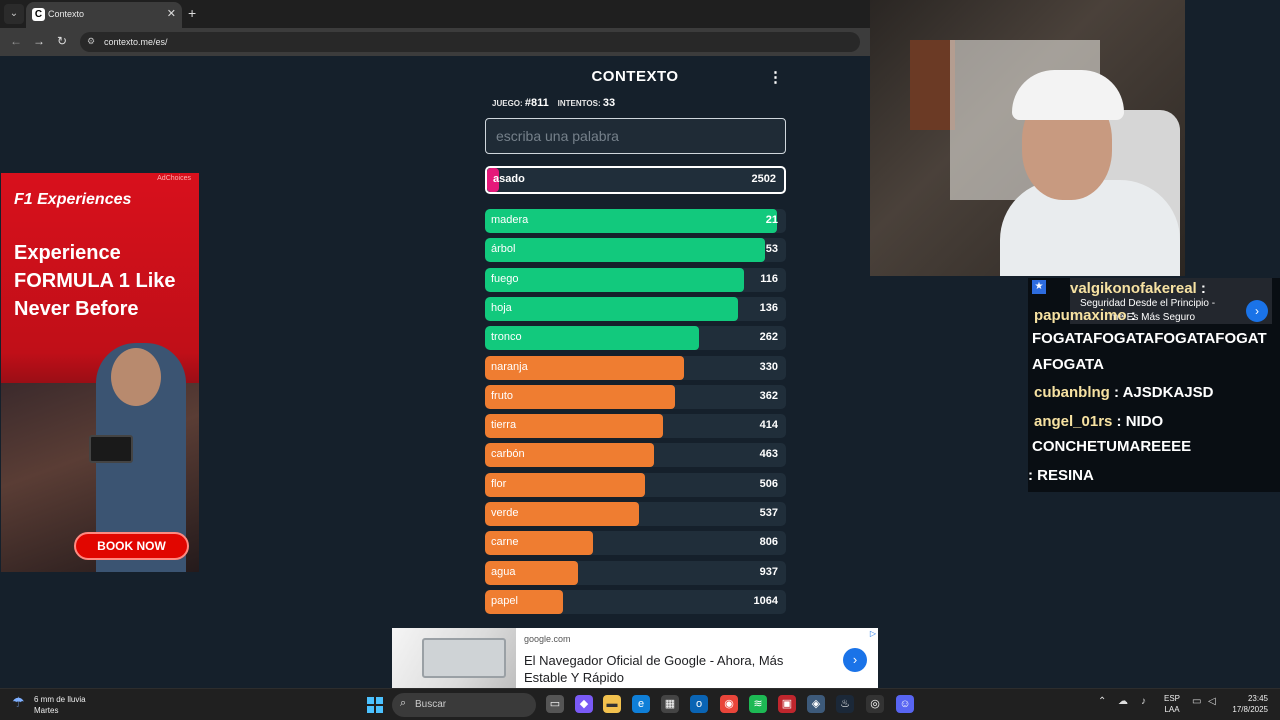  What do you see at coordinates (787, 704) in the screenshot?
I see `app-icon: ▣` at bounding box center [787, 704].